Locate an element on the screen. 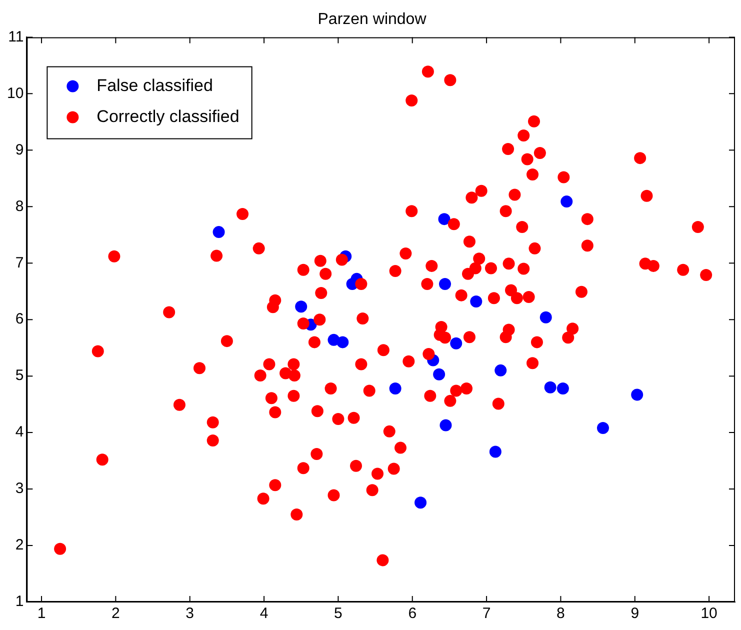  y-tick-label: 7 is located at coordinates (19, 263).